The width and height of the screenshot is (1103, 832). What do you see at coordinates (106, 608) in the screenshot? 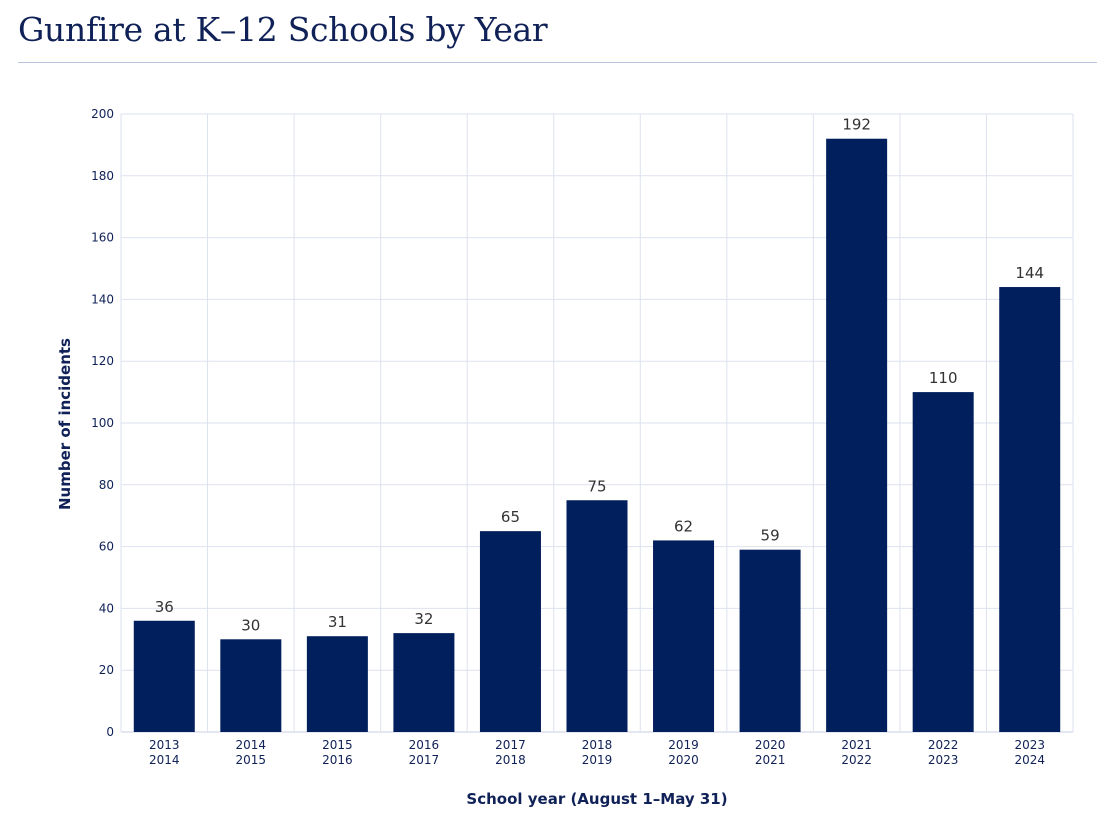
I see `y-tick-label: 40` at bounding box center [106, 608].